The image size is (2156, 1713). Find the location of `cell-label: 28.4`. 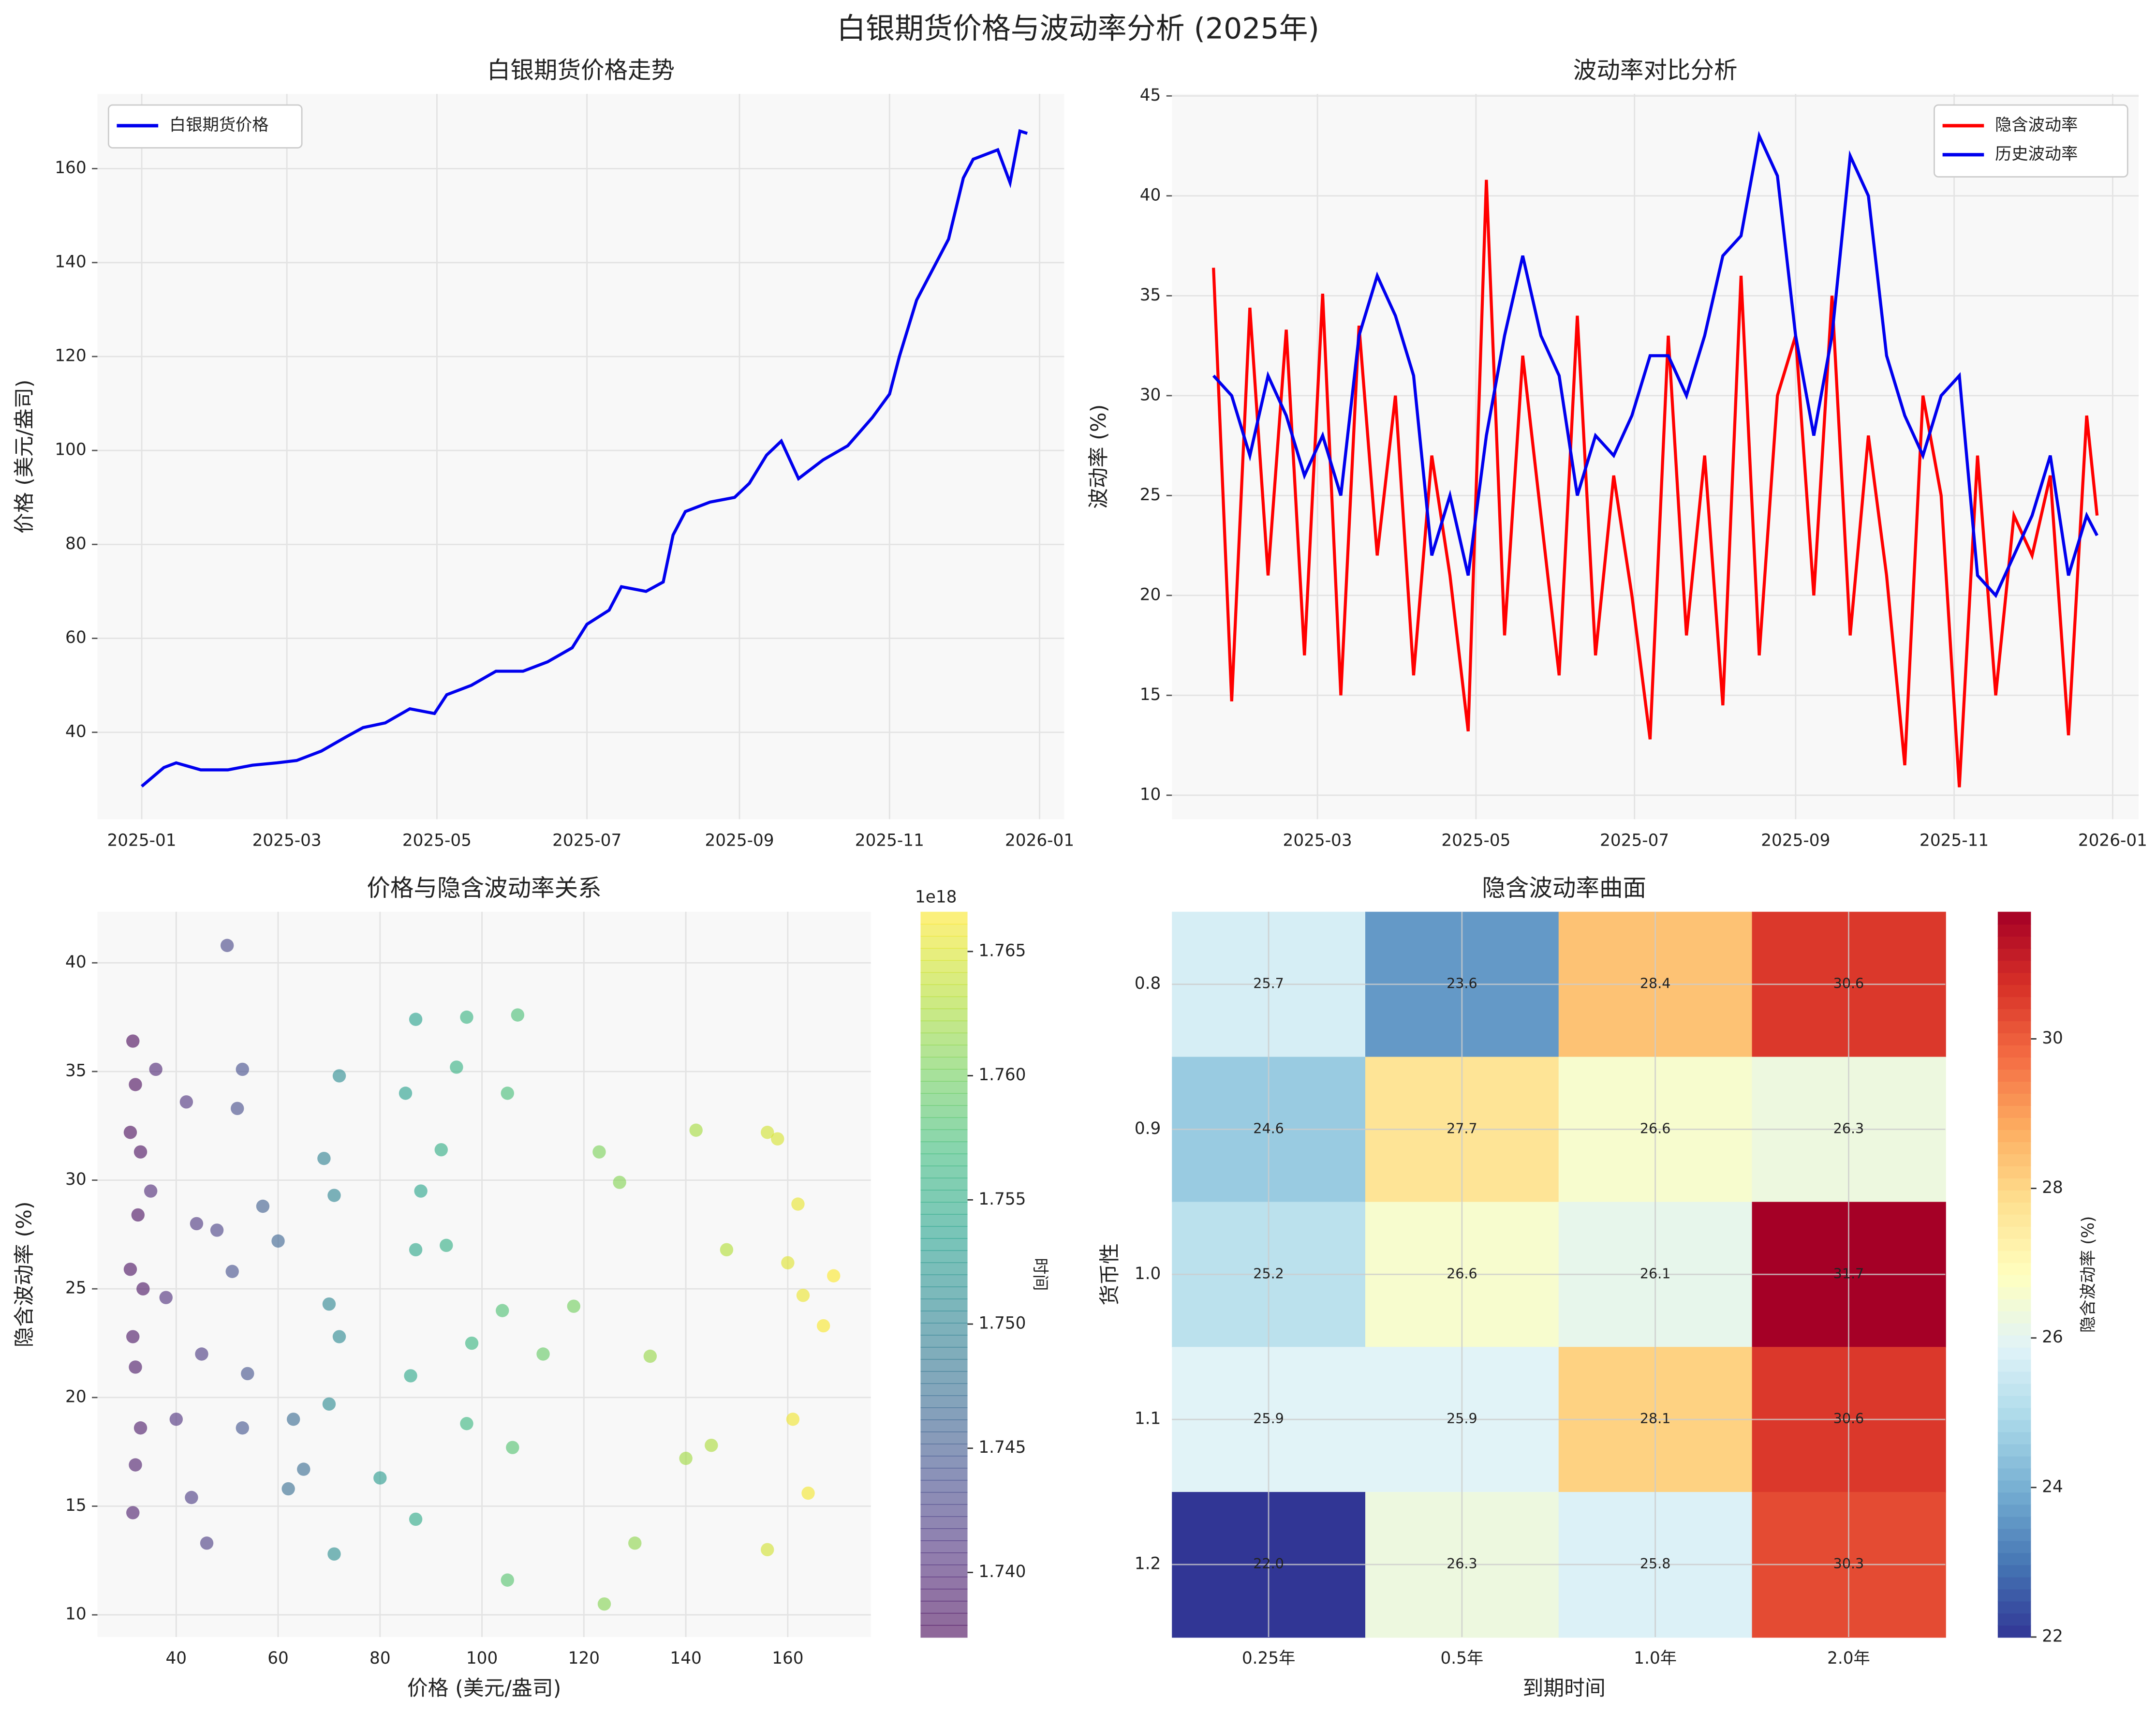

cell-label: 28.4 is located at coordinates (1655, 984).